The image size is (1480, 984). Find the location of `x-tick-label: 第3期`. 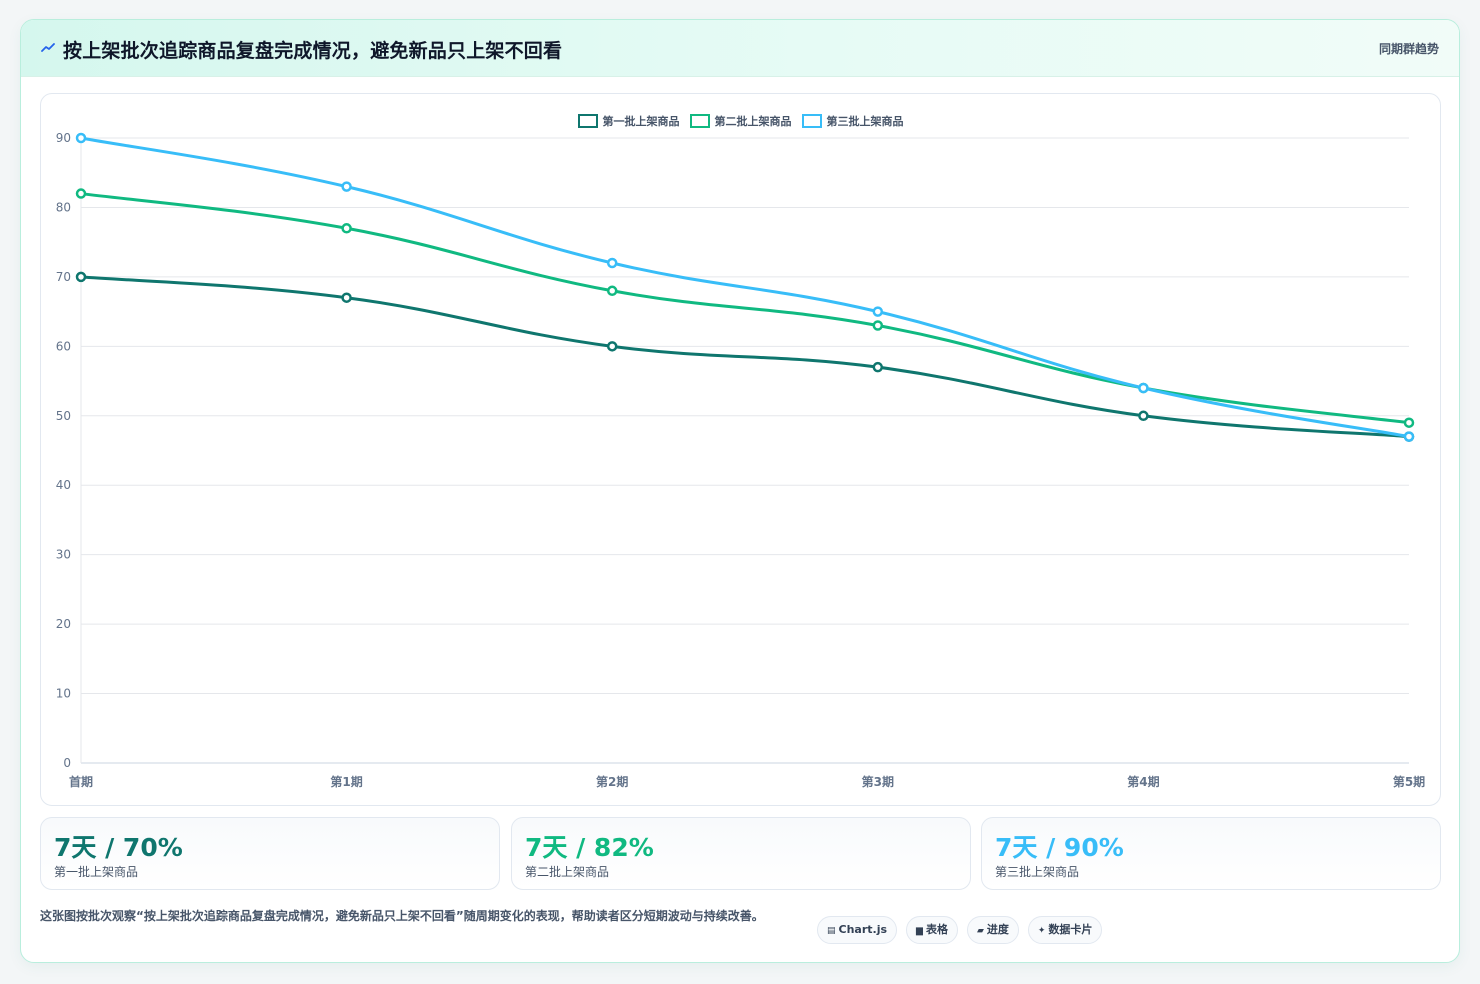

x-tick-label: 第3期 is located at coordinates (878, 781).